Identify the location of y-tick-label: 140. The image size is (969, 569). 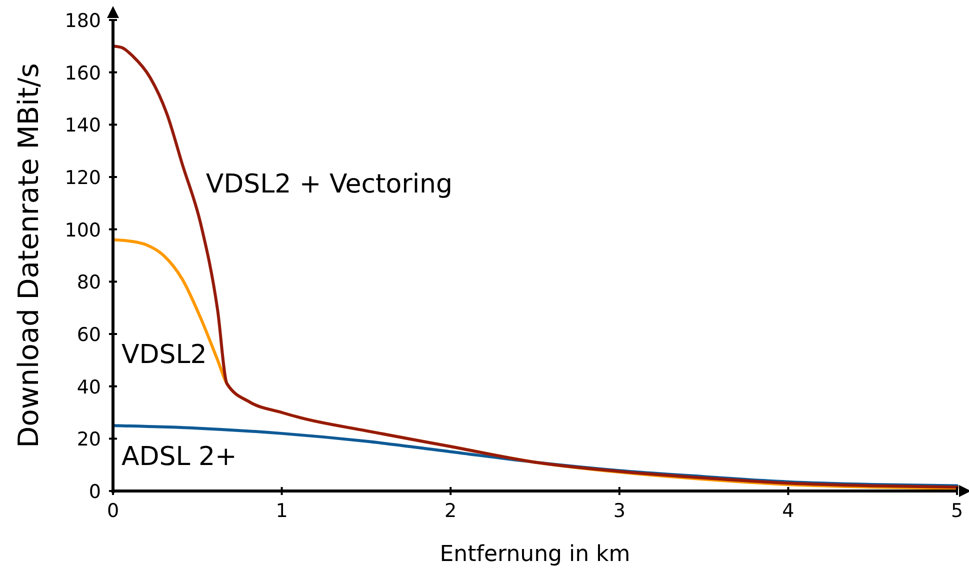
(82, 125).